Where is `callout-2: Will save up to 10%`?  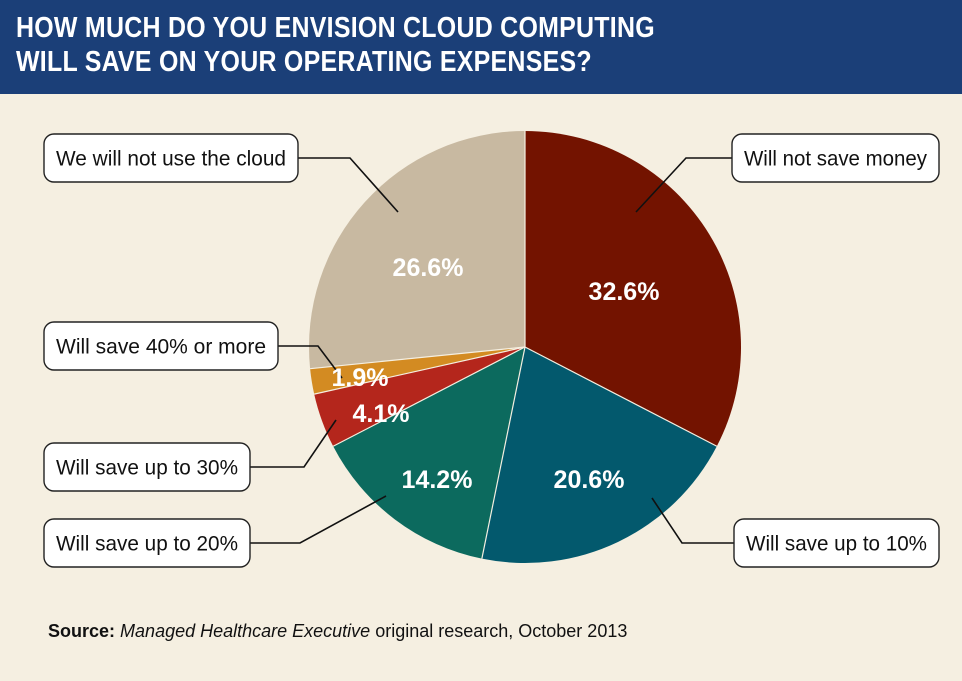 callout-2: Will save up to 10% is located at coordinates (836, 543).